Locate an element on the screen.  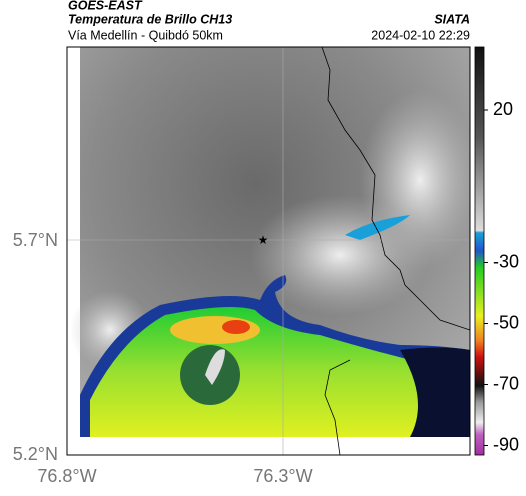
colorbar-tick-label: -50 is located at coordinates (506, 322).